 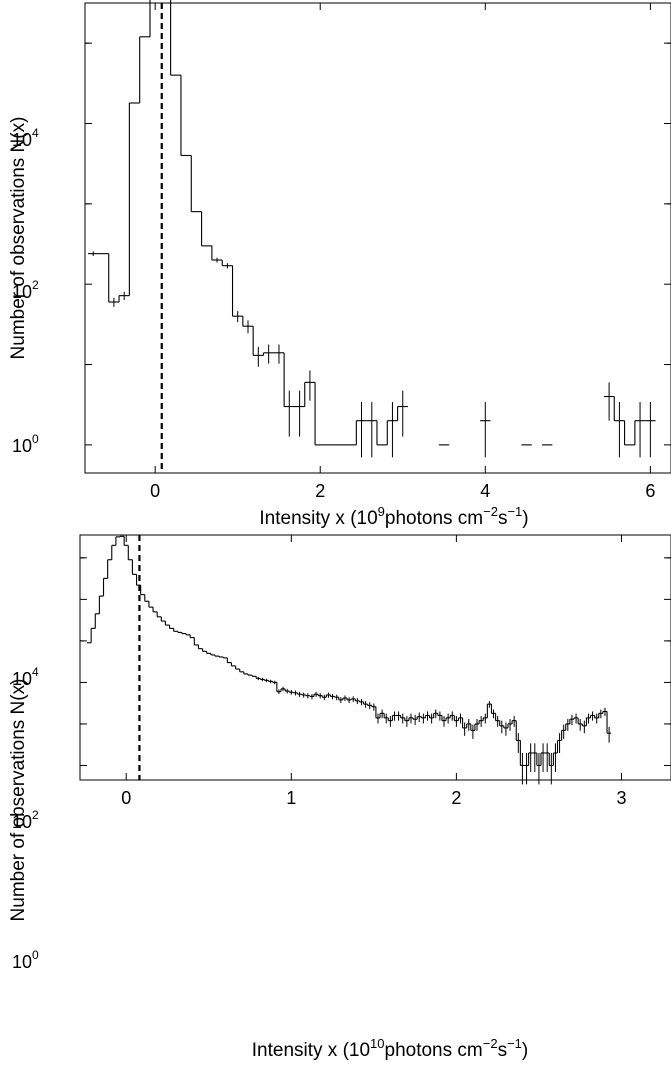 I want to click on x-tick-label: 4, so click(x=485, y=491).